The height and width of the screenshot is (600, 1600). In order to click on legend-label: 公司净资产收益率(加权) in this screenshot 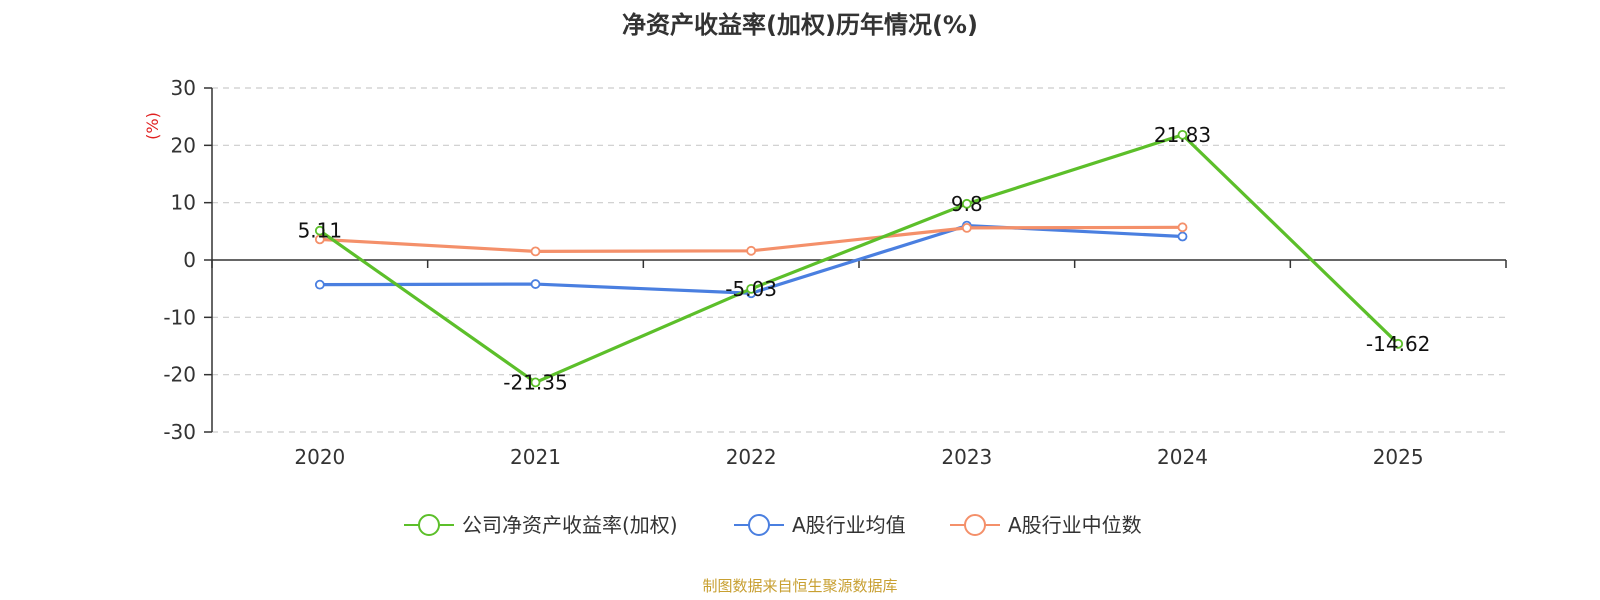, I will do `click(570, 525)`.